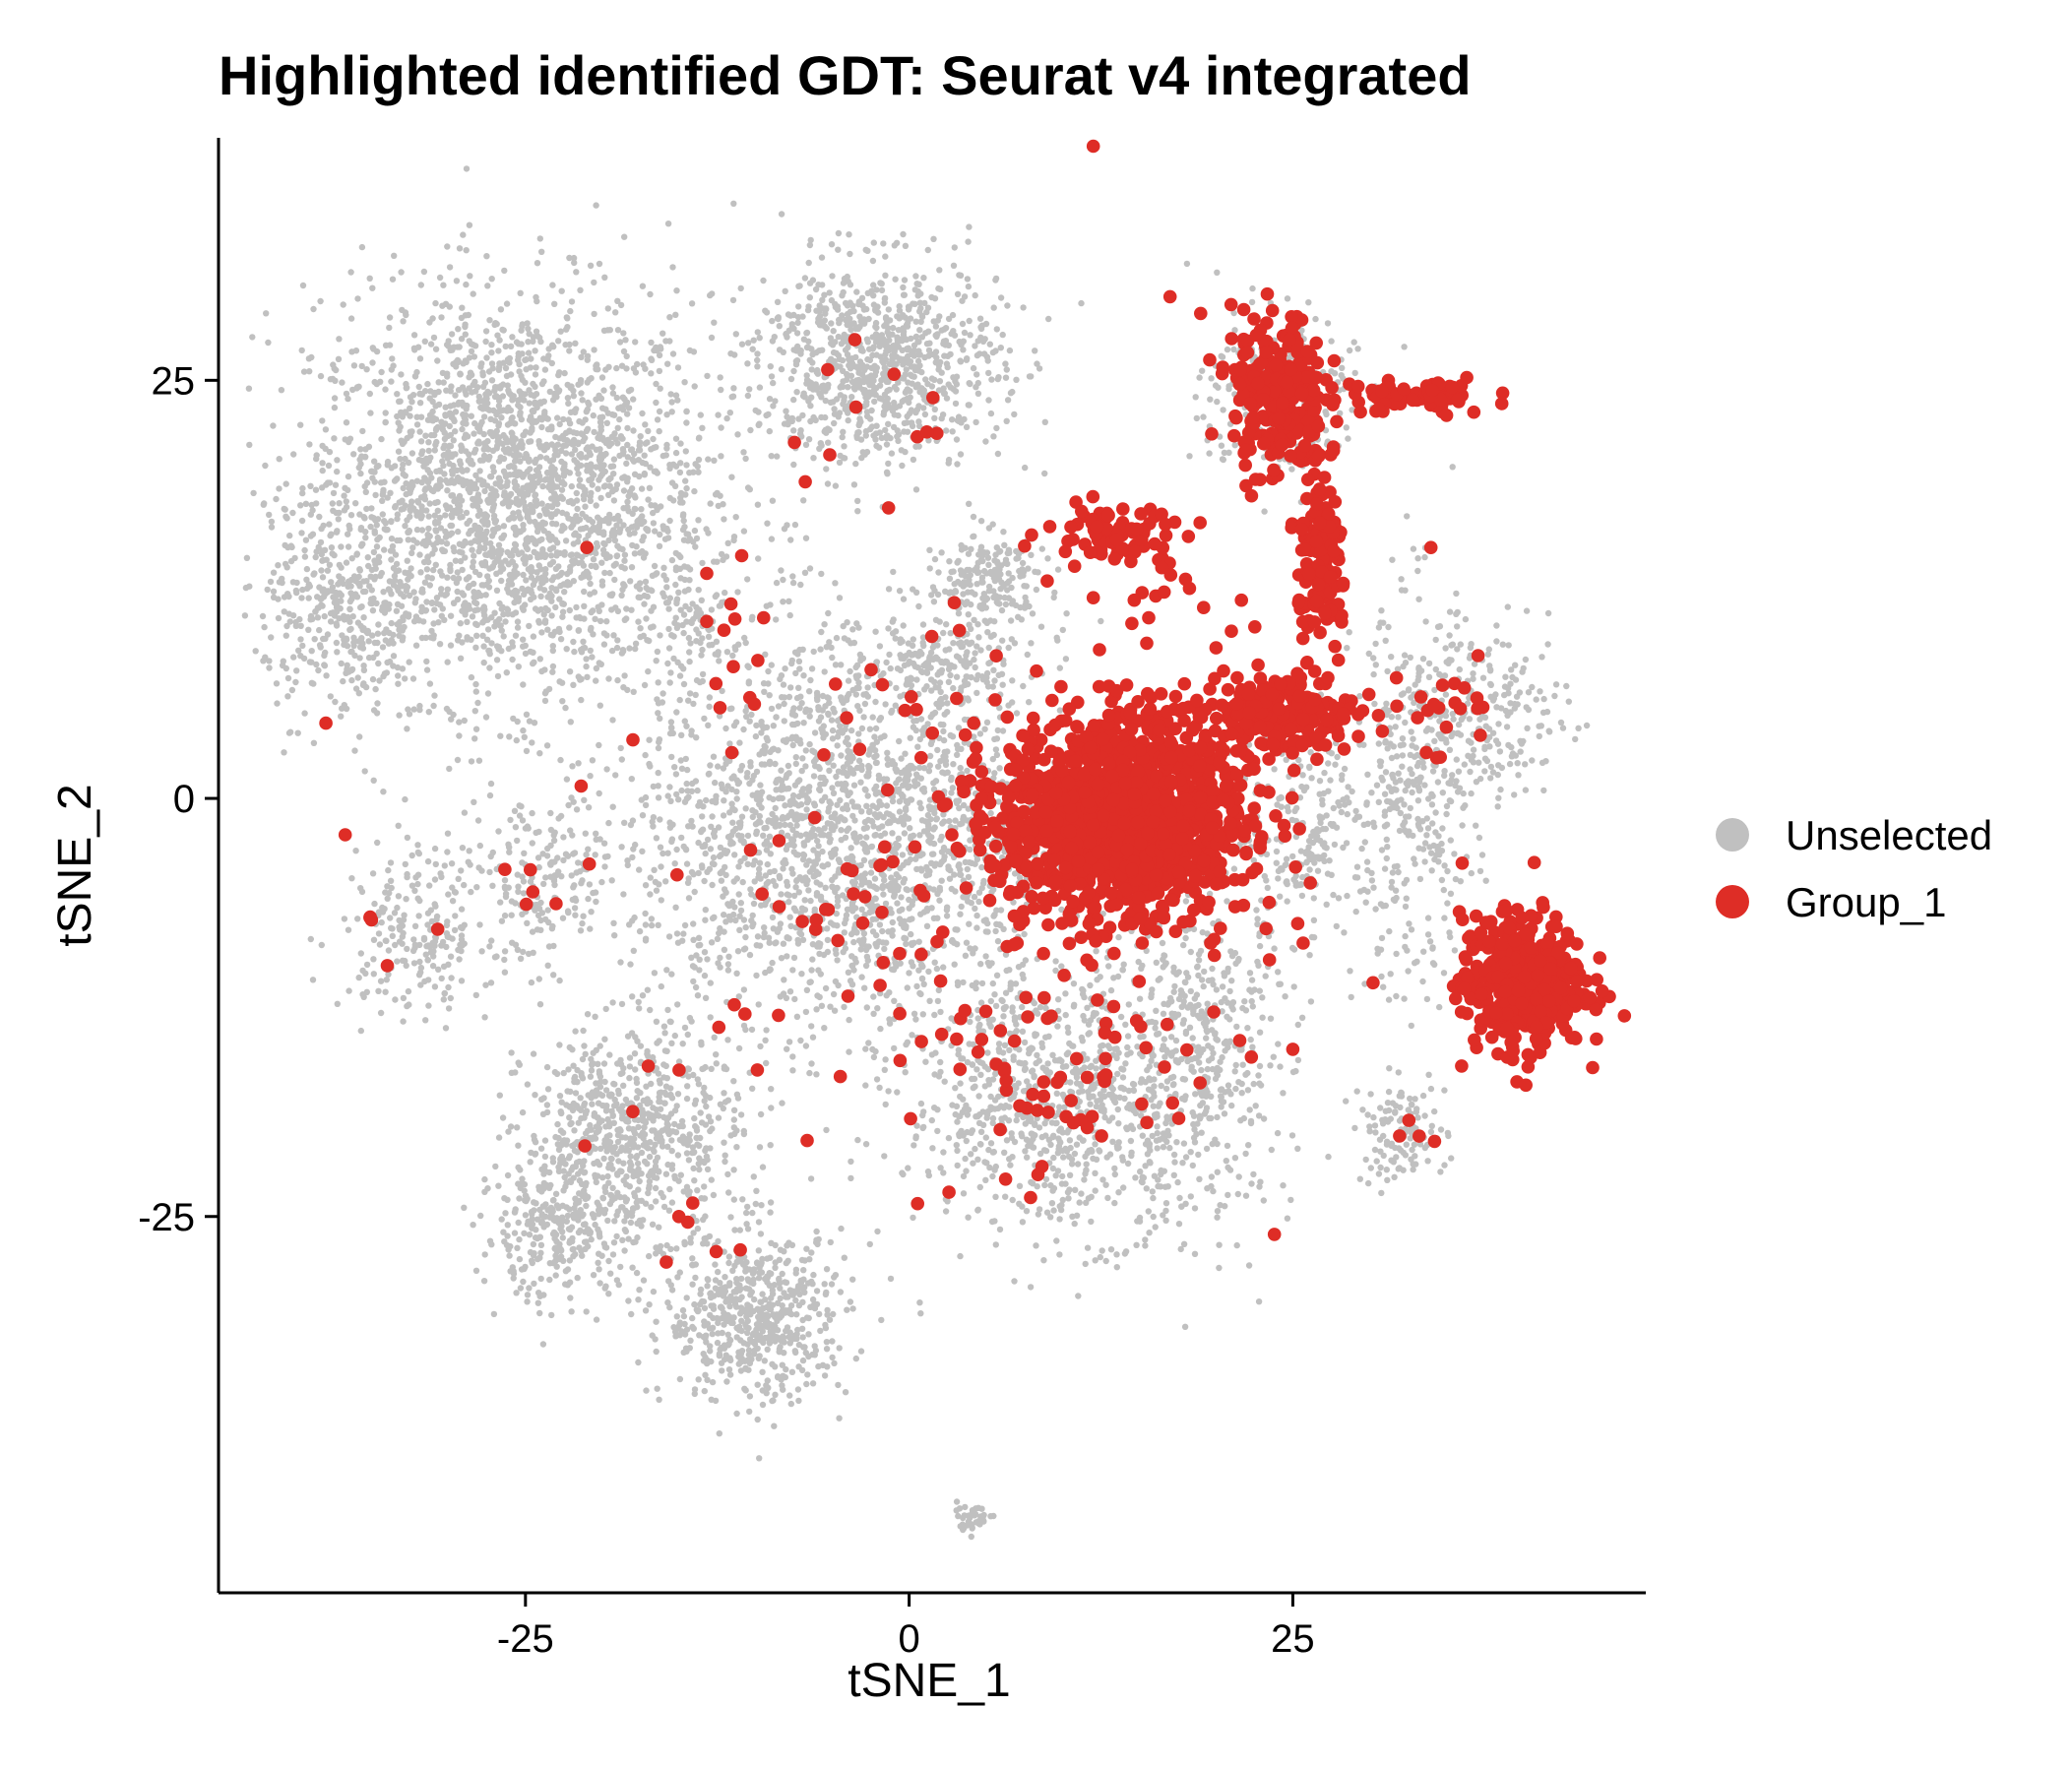 This screenshot has width=2072, height=1769. I want to click on point-unselected-2086, so click(534, 723).